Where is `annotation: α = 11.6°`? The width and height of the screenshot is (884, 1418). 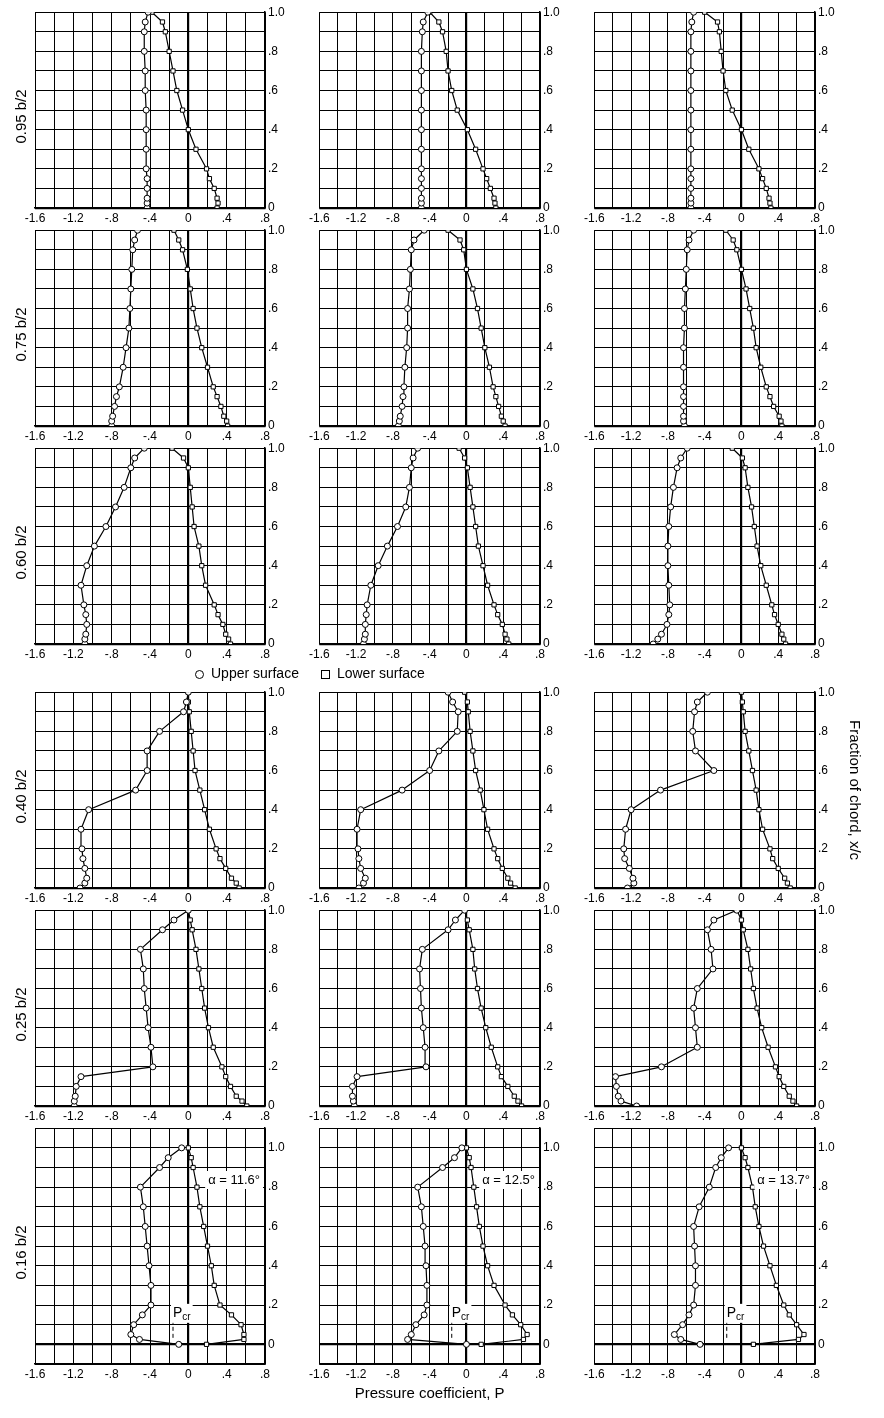 annotation: α = 11.6° is located at coordinates (234, 1179).